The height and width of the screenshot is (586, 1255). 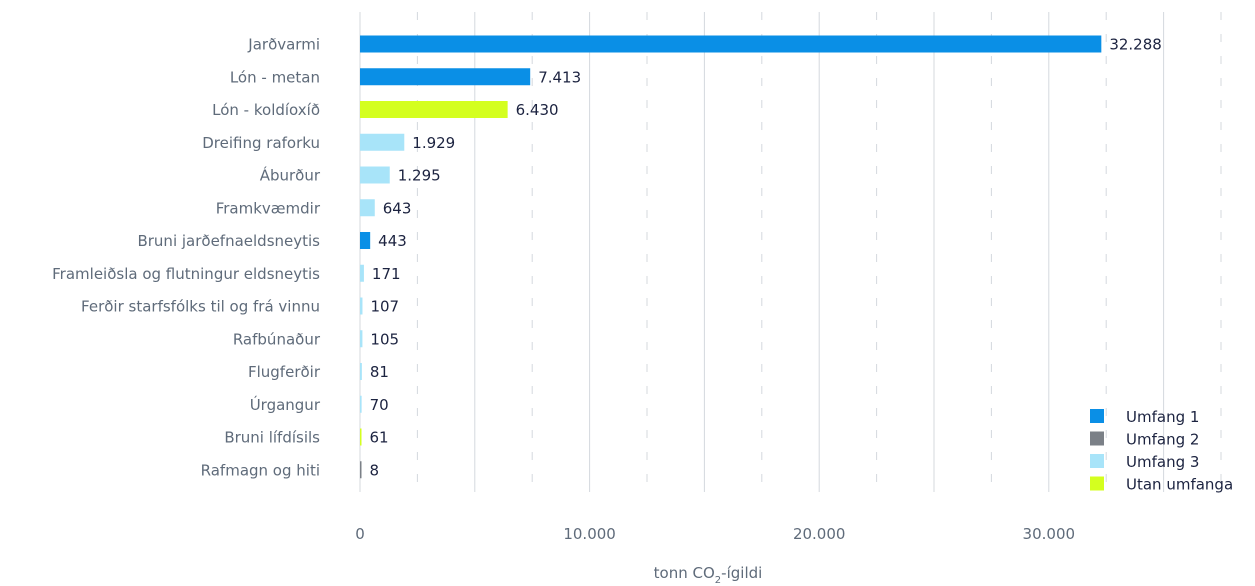 I want to click on category-label-abur-ur: Áburður, so click(x=290, y=175).